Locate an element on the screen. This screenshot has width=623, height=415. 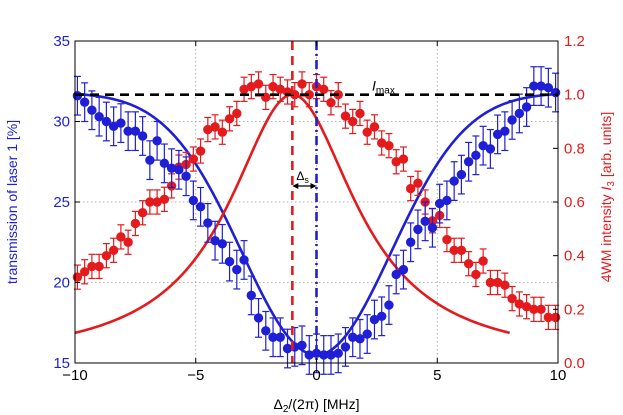
imax-annotation: Imax is located at coordinates (383, 87).